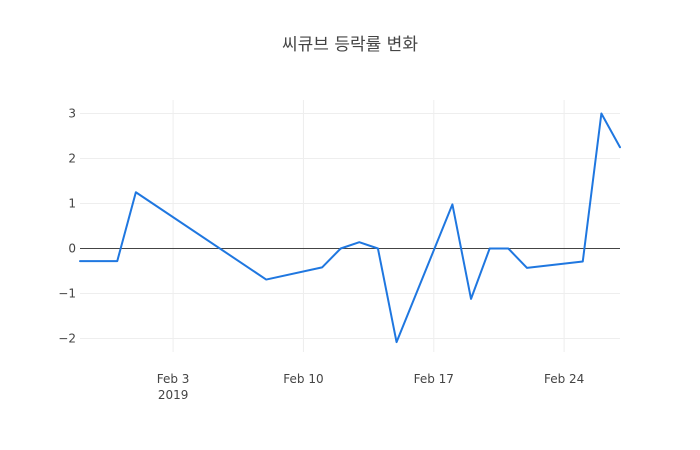 This screenshot has height=450, width=700. Describe the element at coordinates (72, 159) in the screenshot. I see `y-tick-label: 2` at that location.